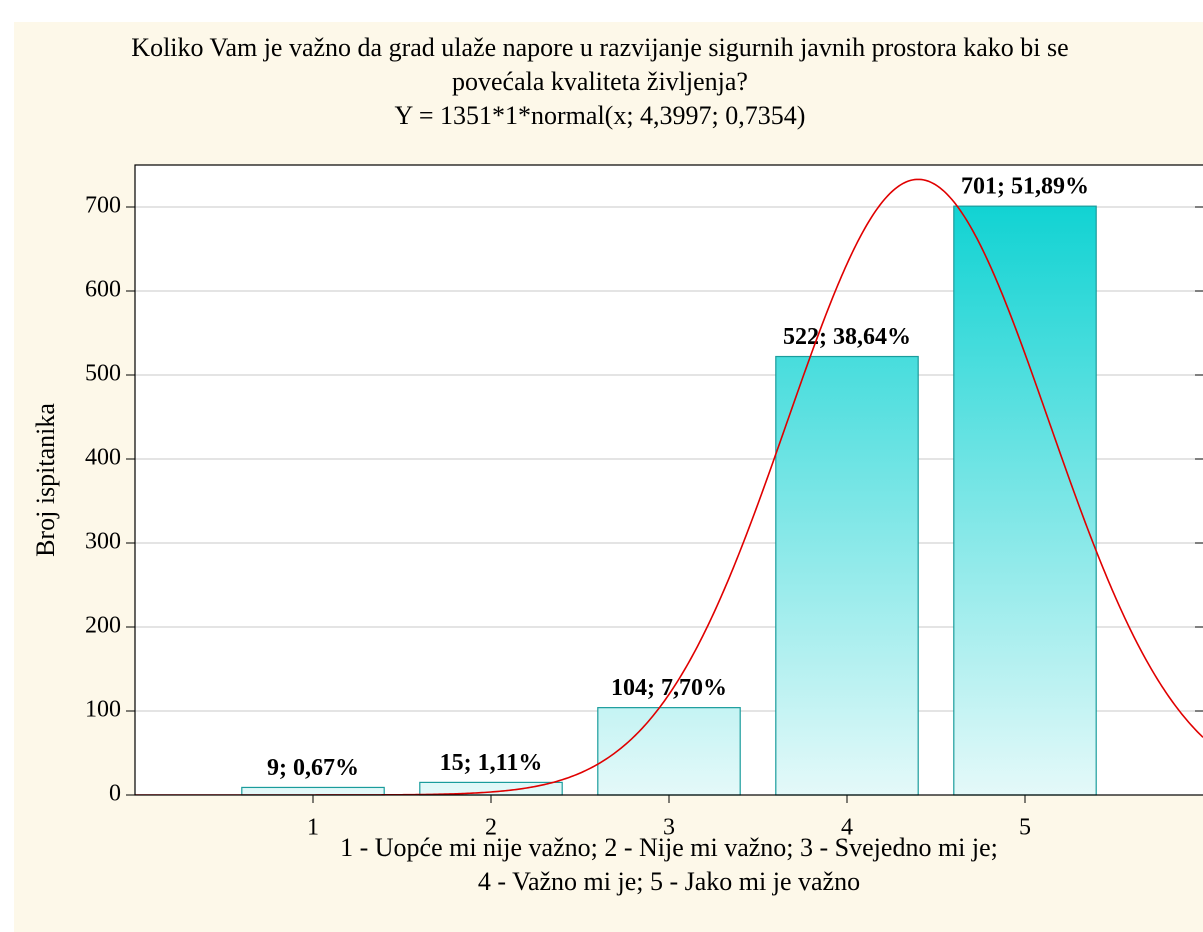 This screenshot has height=932, width=1203. I want to click on chart-subtitle: Y = 1351*1*normal(x; 4,3997; 0,7354), so click(600, 115).